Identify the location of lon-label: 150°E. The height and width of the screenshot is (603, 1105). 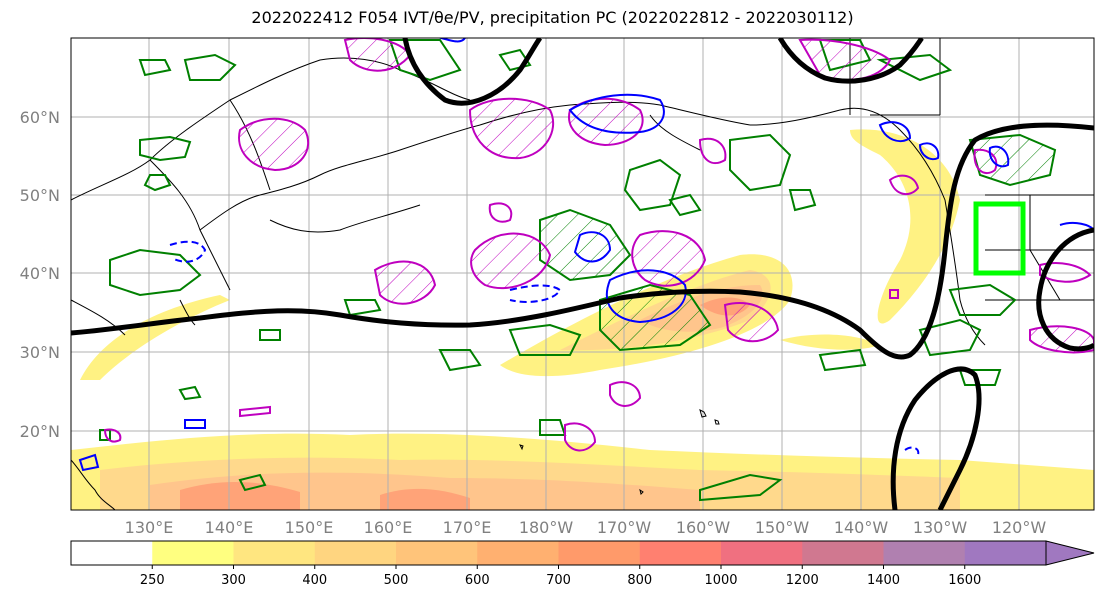
(309, 527).